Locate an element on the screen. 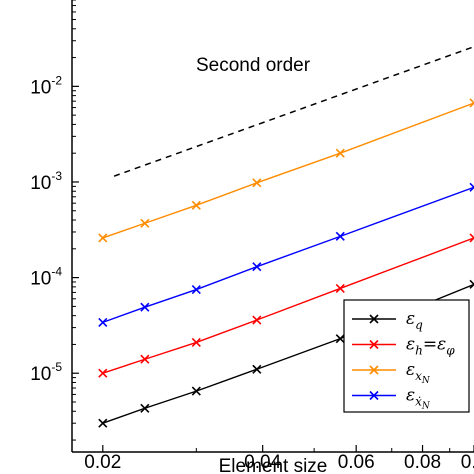 The image size is (474, 474). y-tick-label: 10⁻² is located at coordinates (46, 85).